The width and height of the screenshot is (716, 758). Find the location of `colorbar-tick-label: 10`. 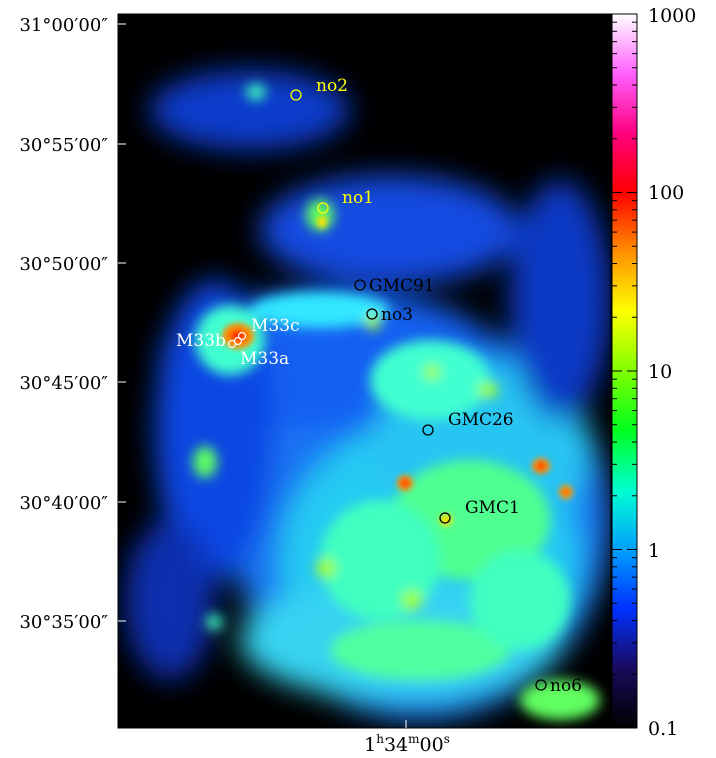

colorbar-tick-label: 10 is located at coordinates (660, 372).